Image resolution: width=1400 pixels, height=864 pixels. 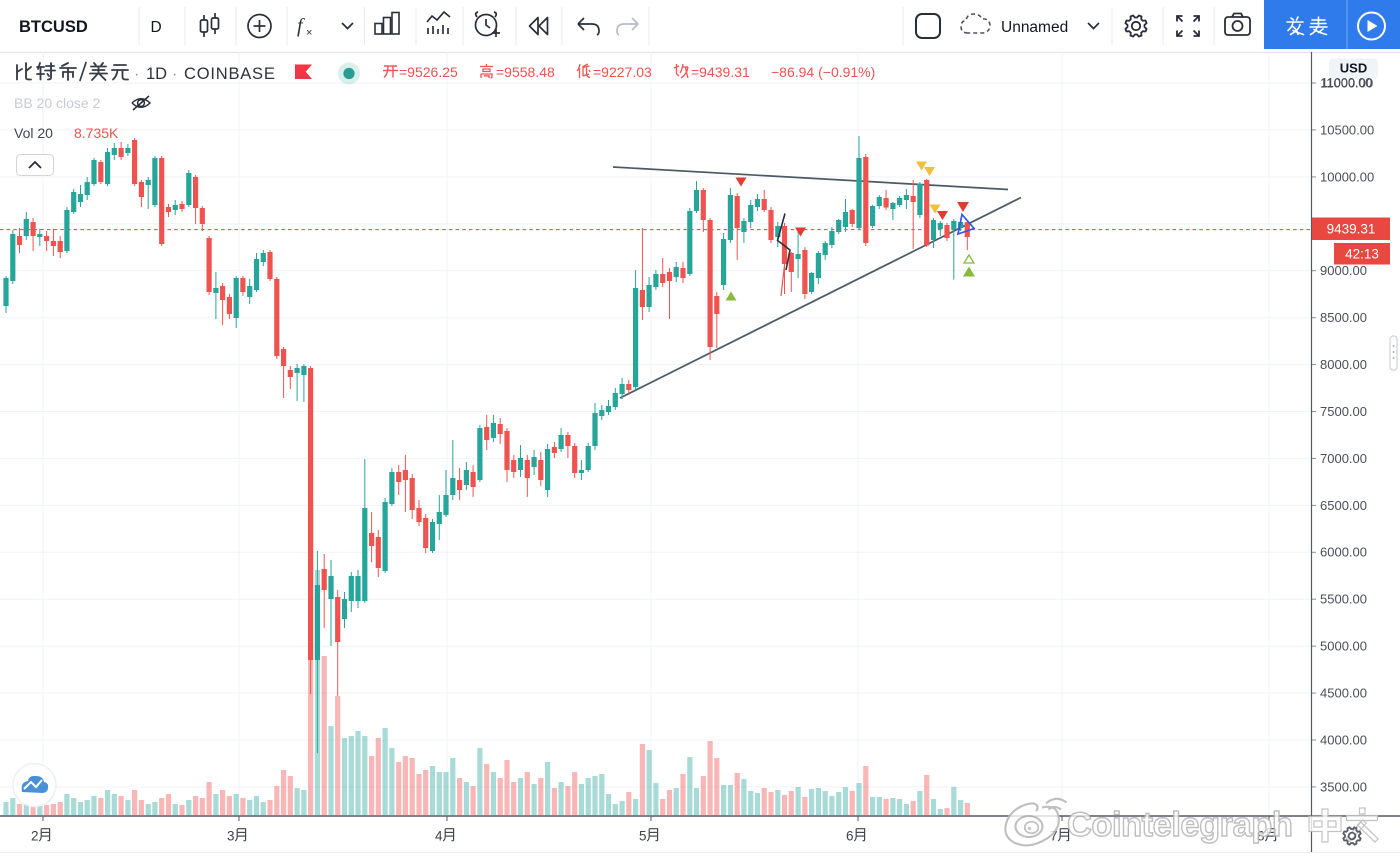 I want to click on svg-text: 7500.00, so click(x=1343, y=411).